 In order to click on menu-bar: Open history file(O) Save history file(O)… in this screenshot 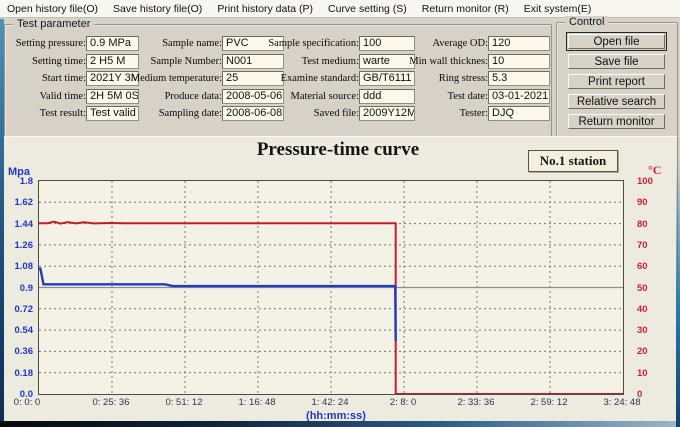, I will do `click(340, 9)`.